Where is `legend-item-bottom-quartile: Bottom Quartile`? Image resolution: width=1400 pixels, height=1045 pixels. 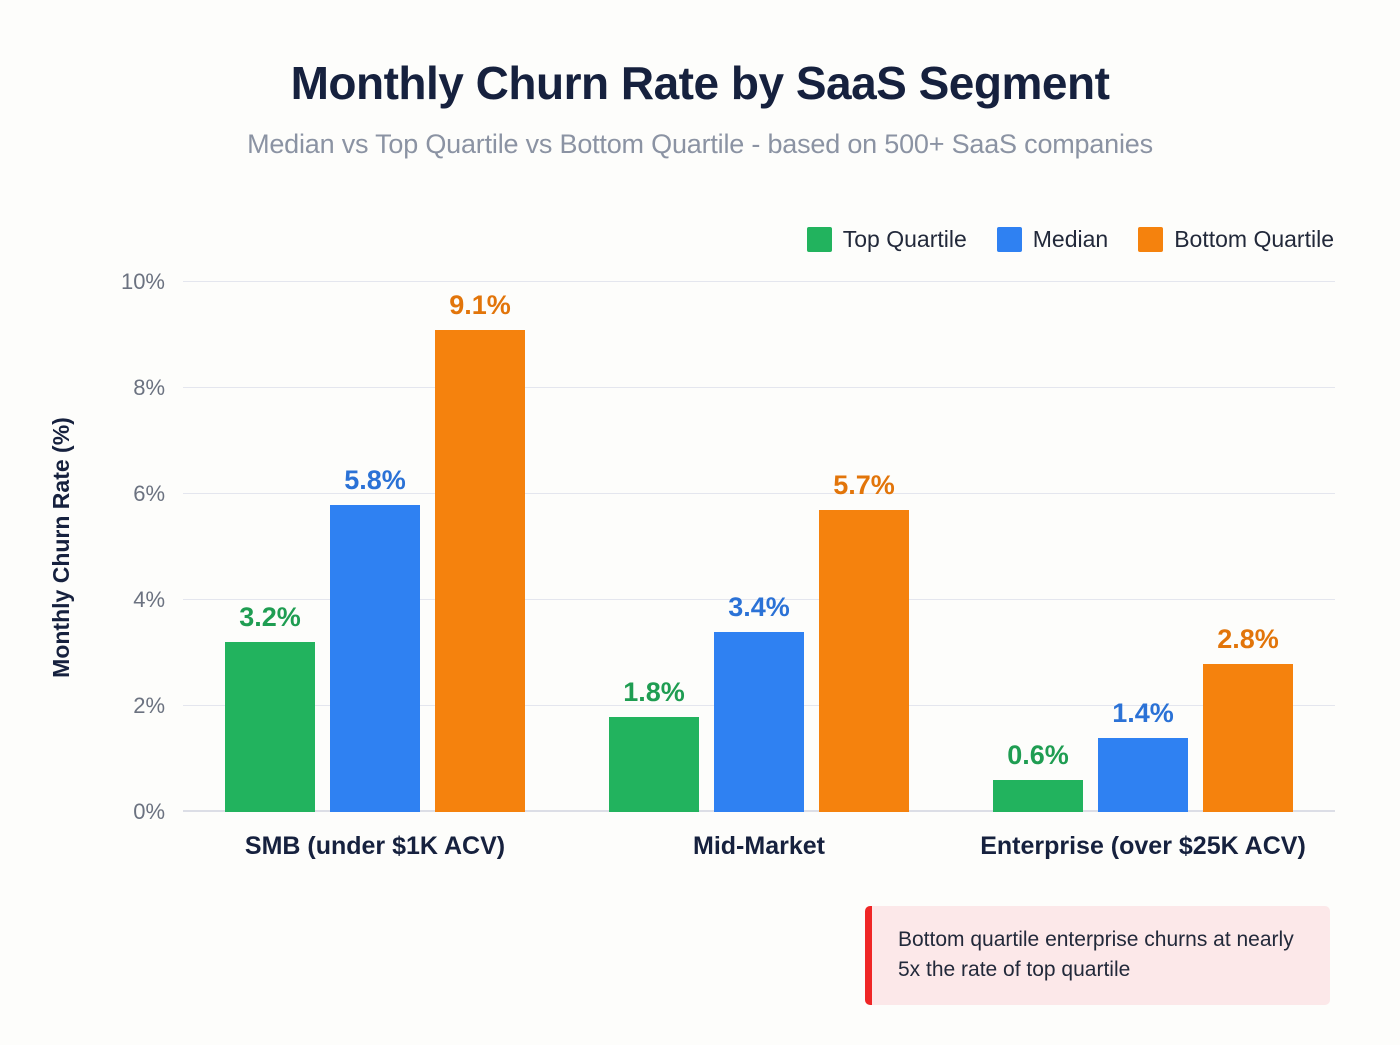
legend-item-bottom-quartile: Bottom Quartile is located at coordinates (1236, 239).